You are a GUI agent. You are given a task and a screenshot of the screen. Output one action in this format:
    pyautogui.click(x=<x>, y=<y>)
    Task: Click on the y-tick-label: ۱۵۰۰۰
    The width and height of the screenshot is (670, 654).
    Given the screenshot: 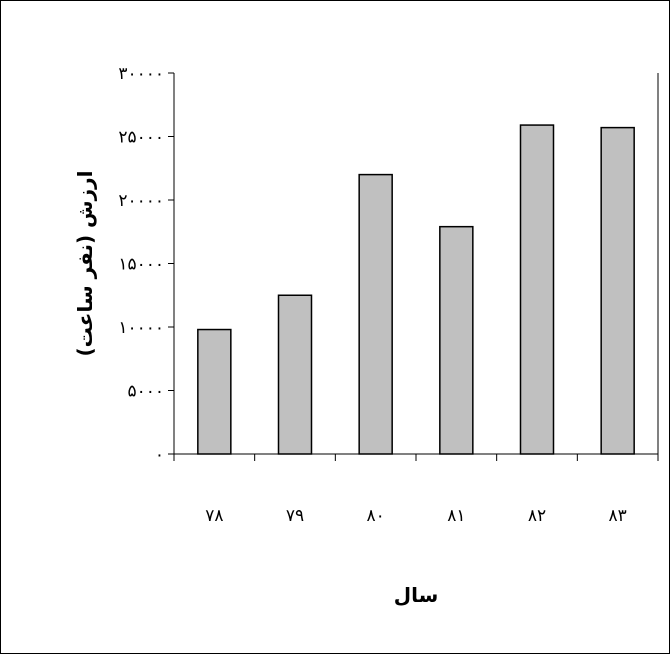 What is the action you would take?
    pyautogui.click(x=141, y=265)
    